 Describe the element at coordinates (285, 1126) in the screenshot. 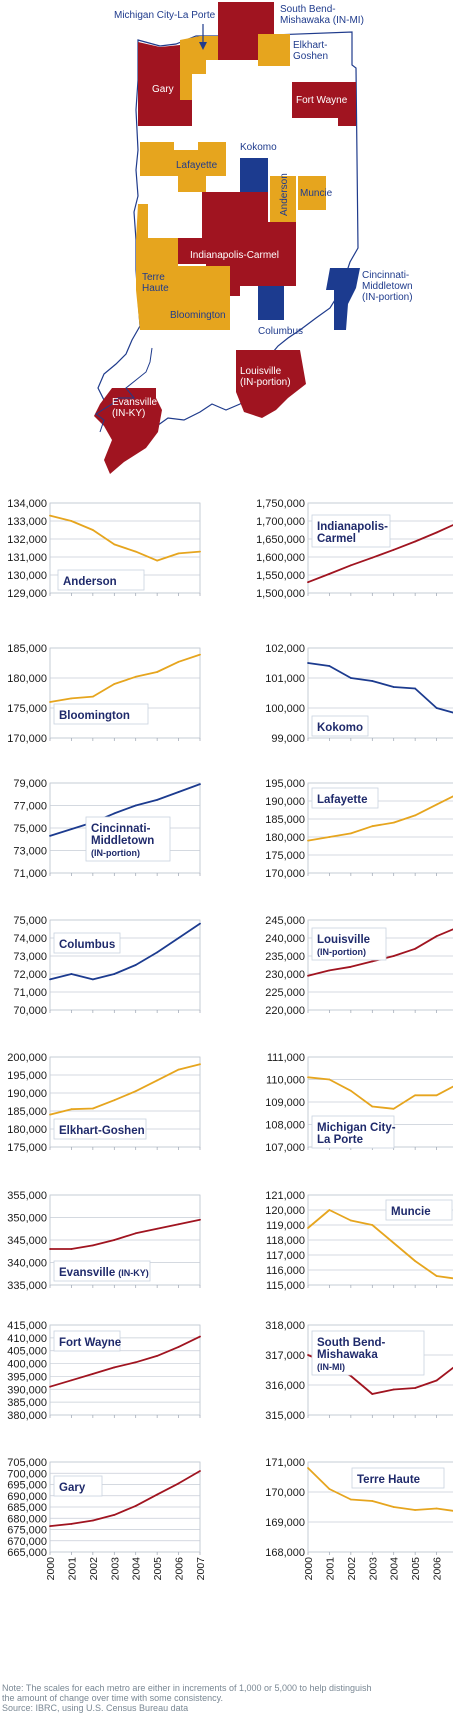

I see `y-tick-label: 108,000` at that location.